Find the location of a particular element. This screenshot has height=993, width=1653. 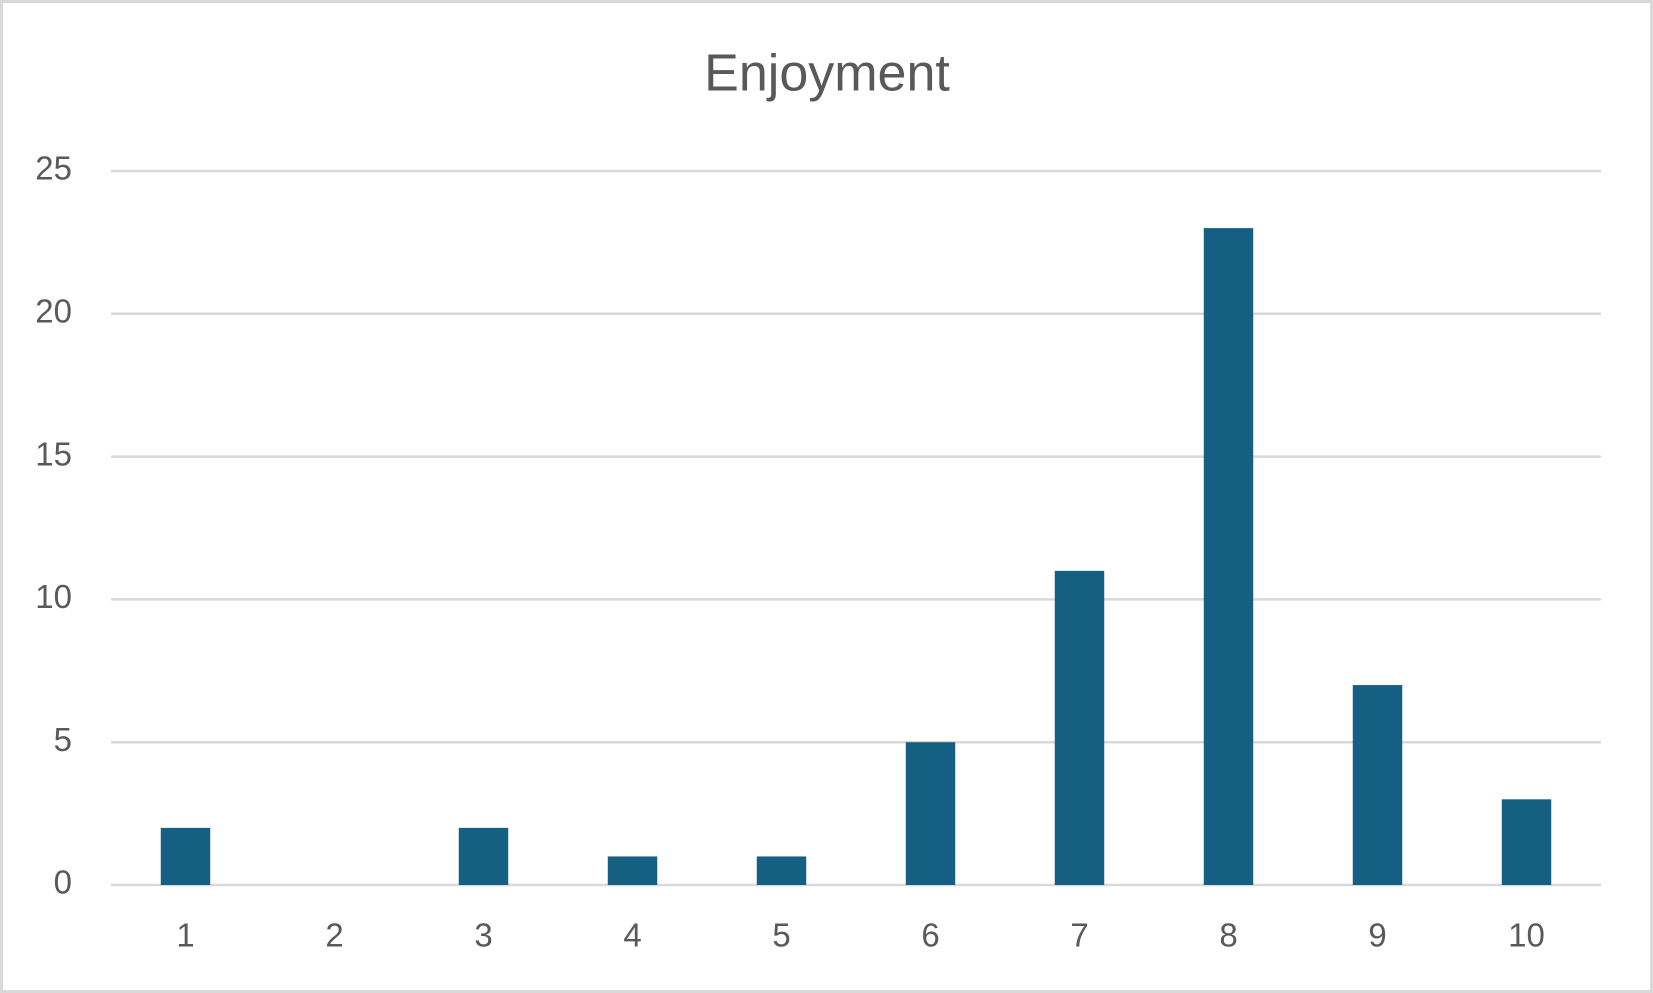

x-tick-label: 4 is located at coordinates (632, 935).